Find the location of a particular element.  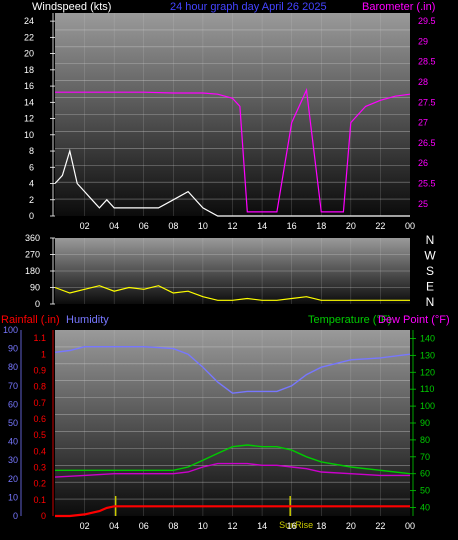

direction-tick-label: 90 is located at coordinates (35, 288).